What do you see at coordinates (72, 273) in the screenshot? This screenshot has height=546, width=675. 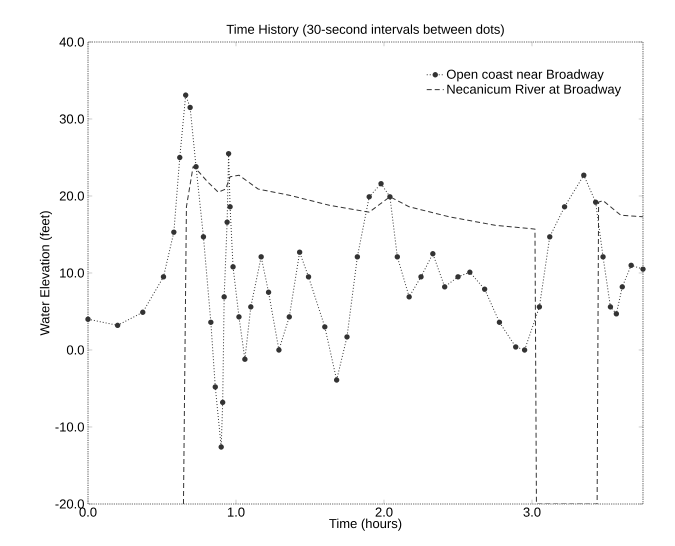 I see `y-tick-label: 10.0` at bounding box center [72, 273].